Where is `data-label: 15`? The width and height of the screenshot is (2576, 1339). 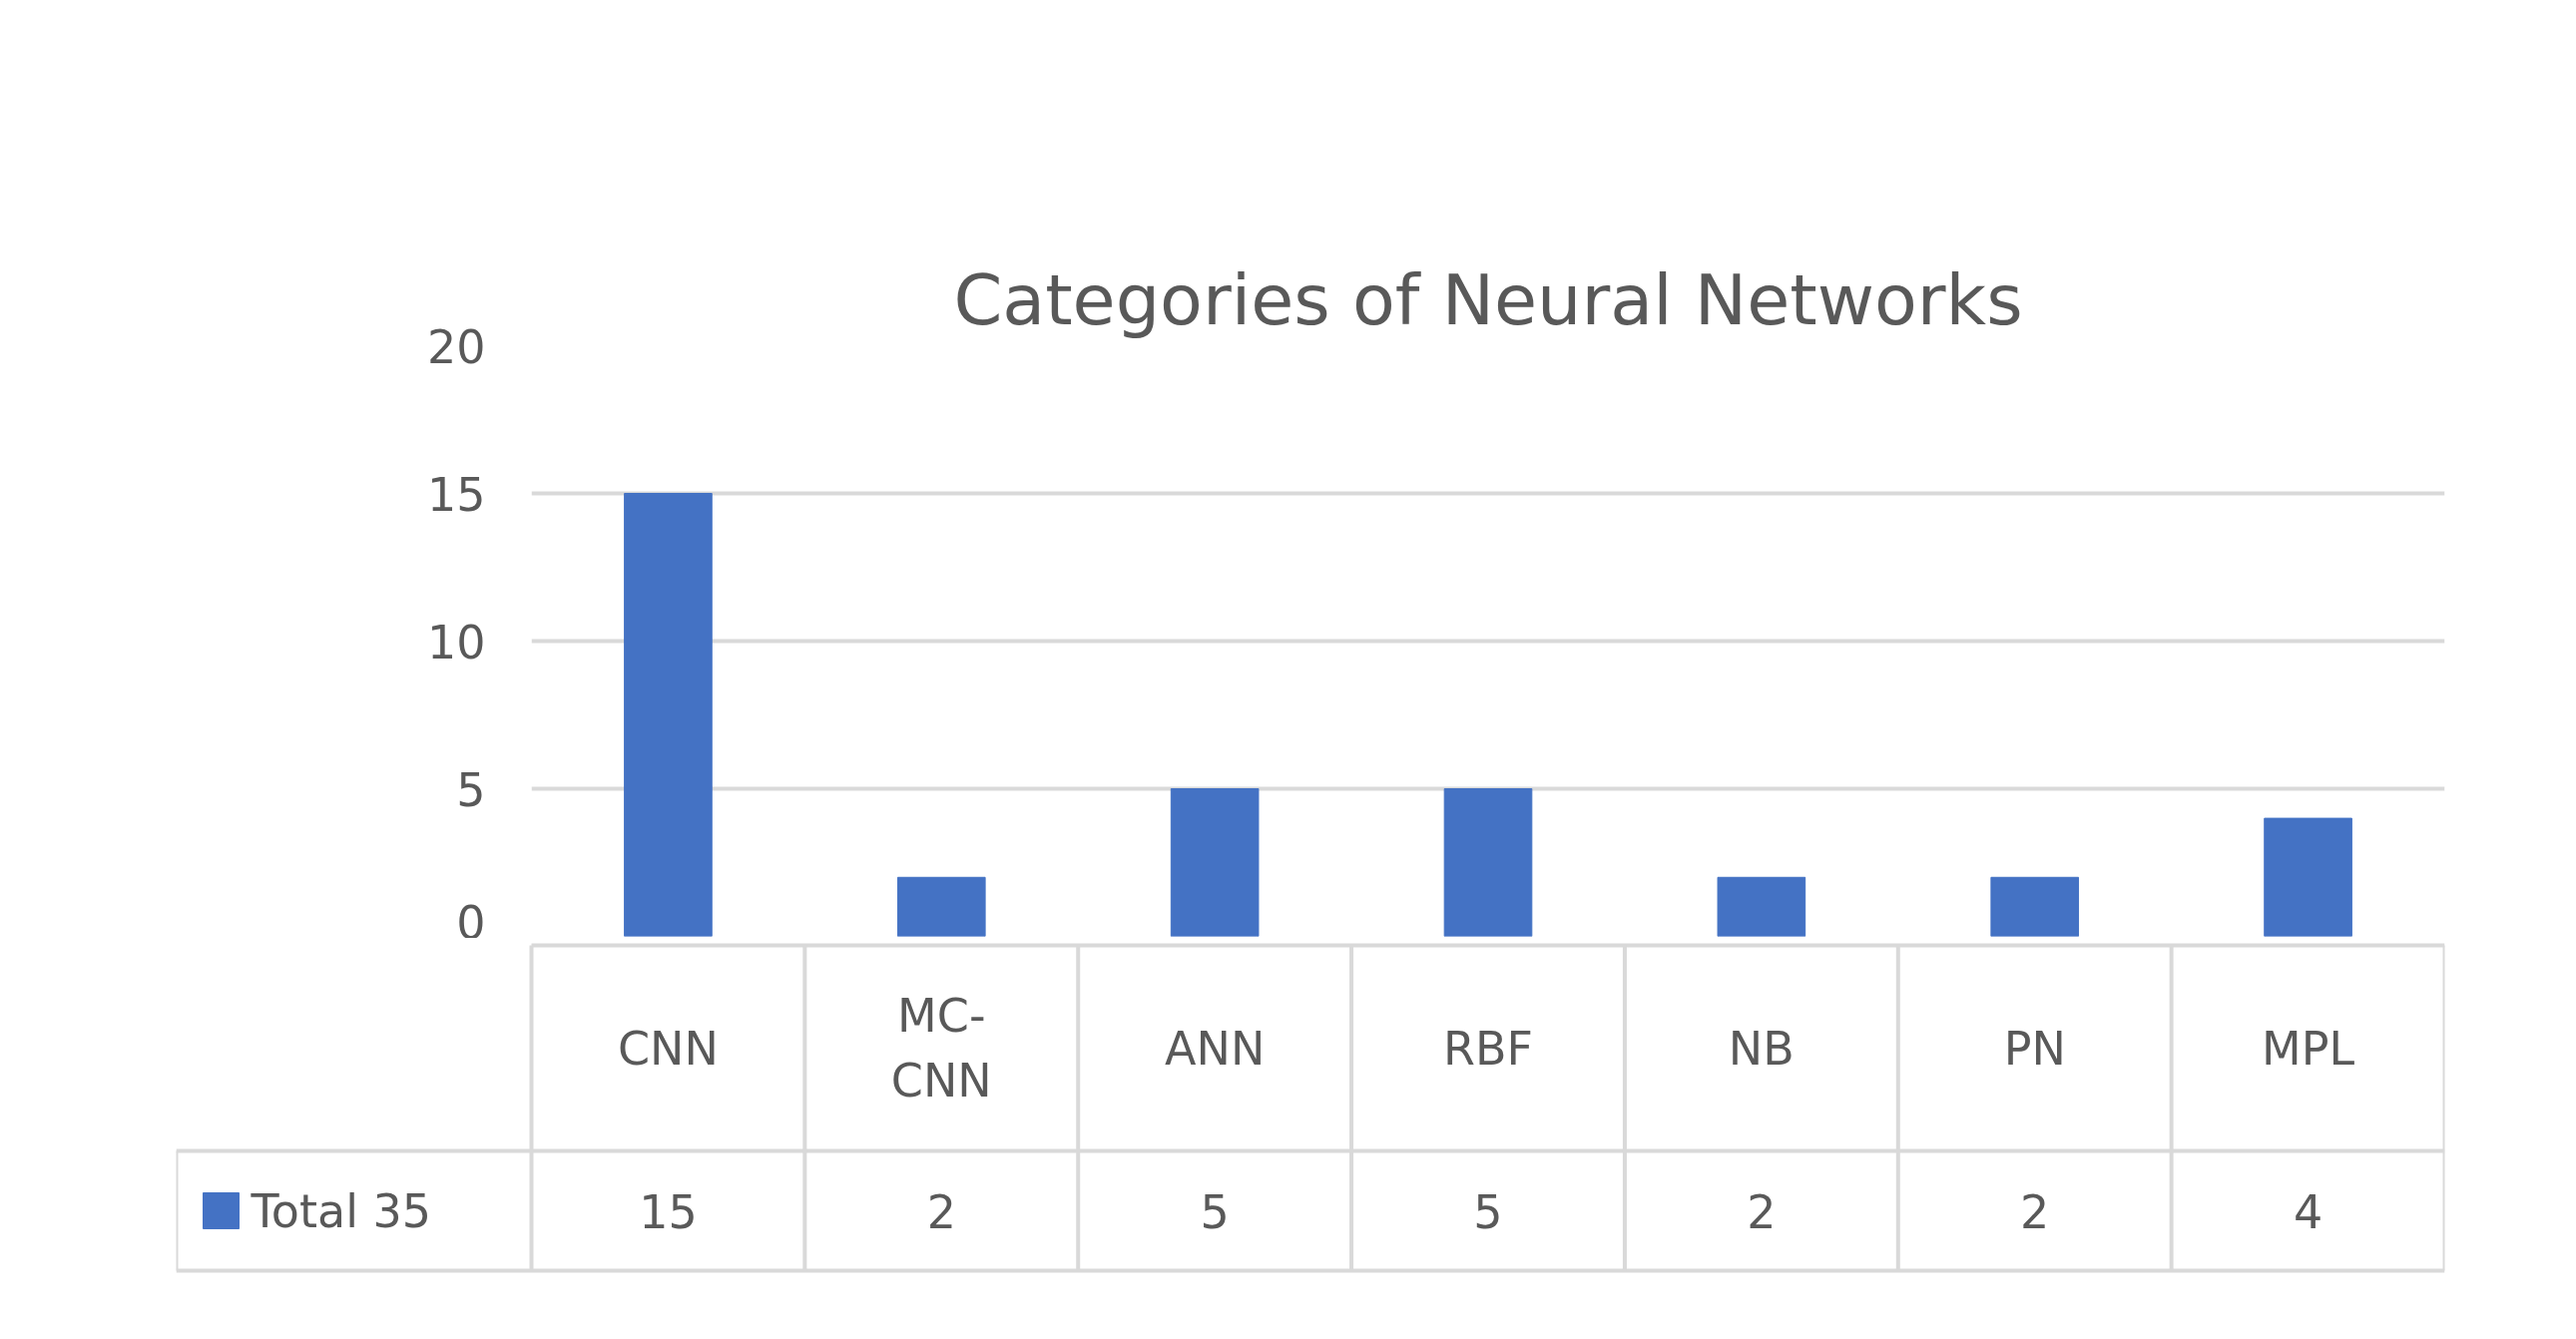 data-label: 15 is located at coordinates (669, 1211).